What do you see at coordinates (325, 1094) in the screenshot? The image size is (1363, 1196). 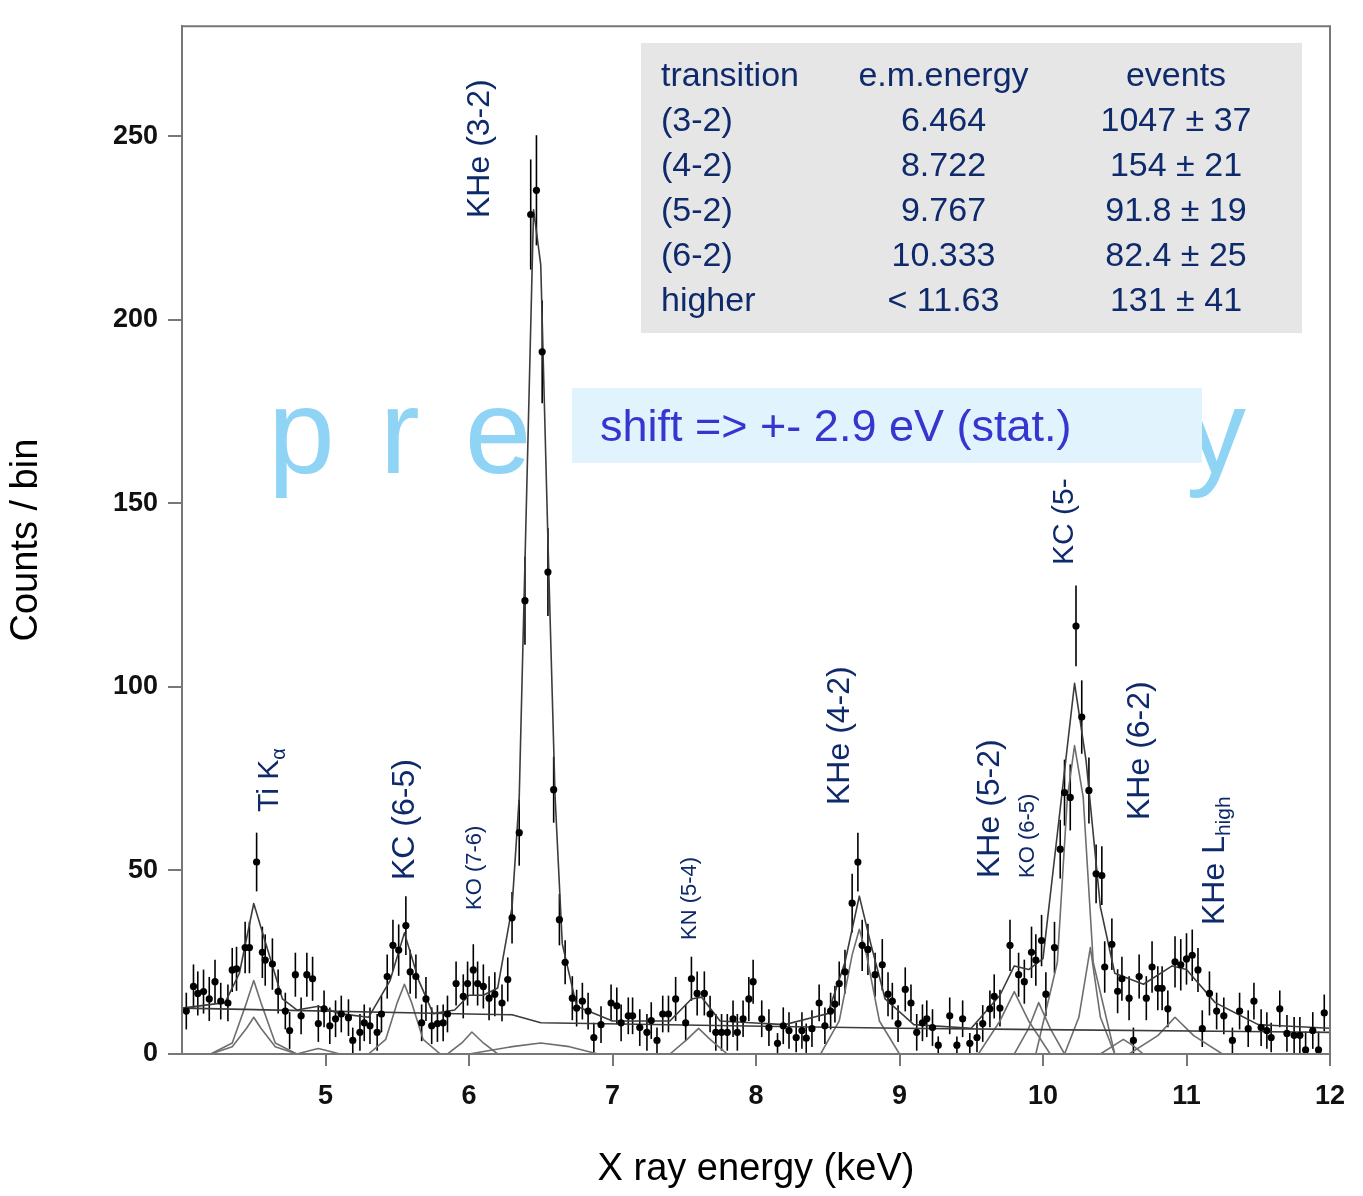 I see `x-tick-label: 5` at bounding box center [325, 1094].